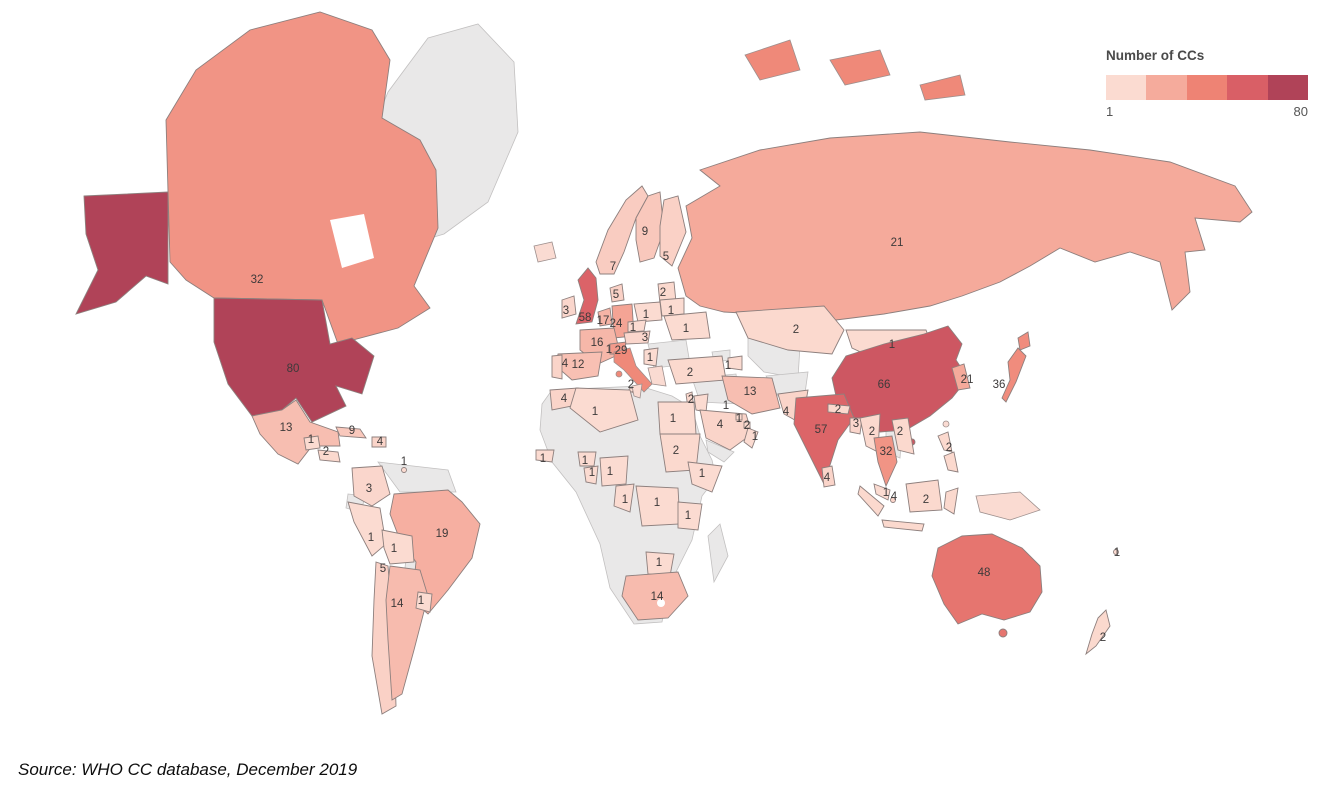 The image size is (1332, 800). I want to click on country-uruguay, so click(424, 602).